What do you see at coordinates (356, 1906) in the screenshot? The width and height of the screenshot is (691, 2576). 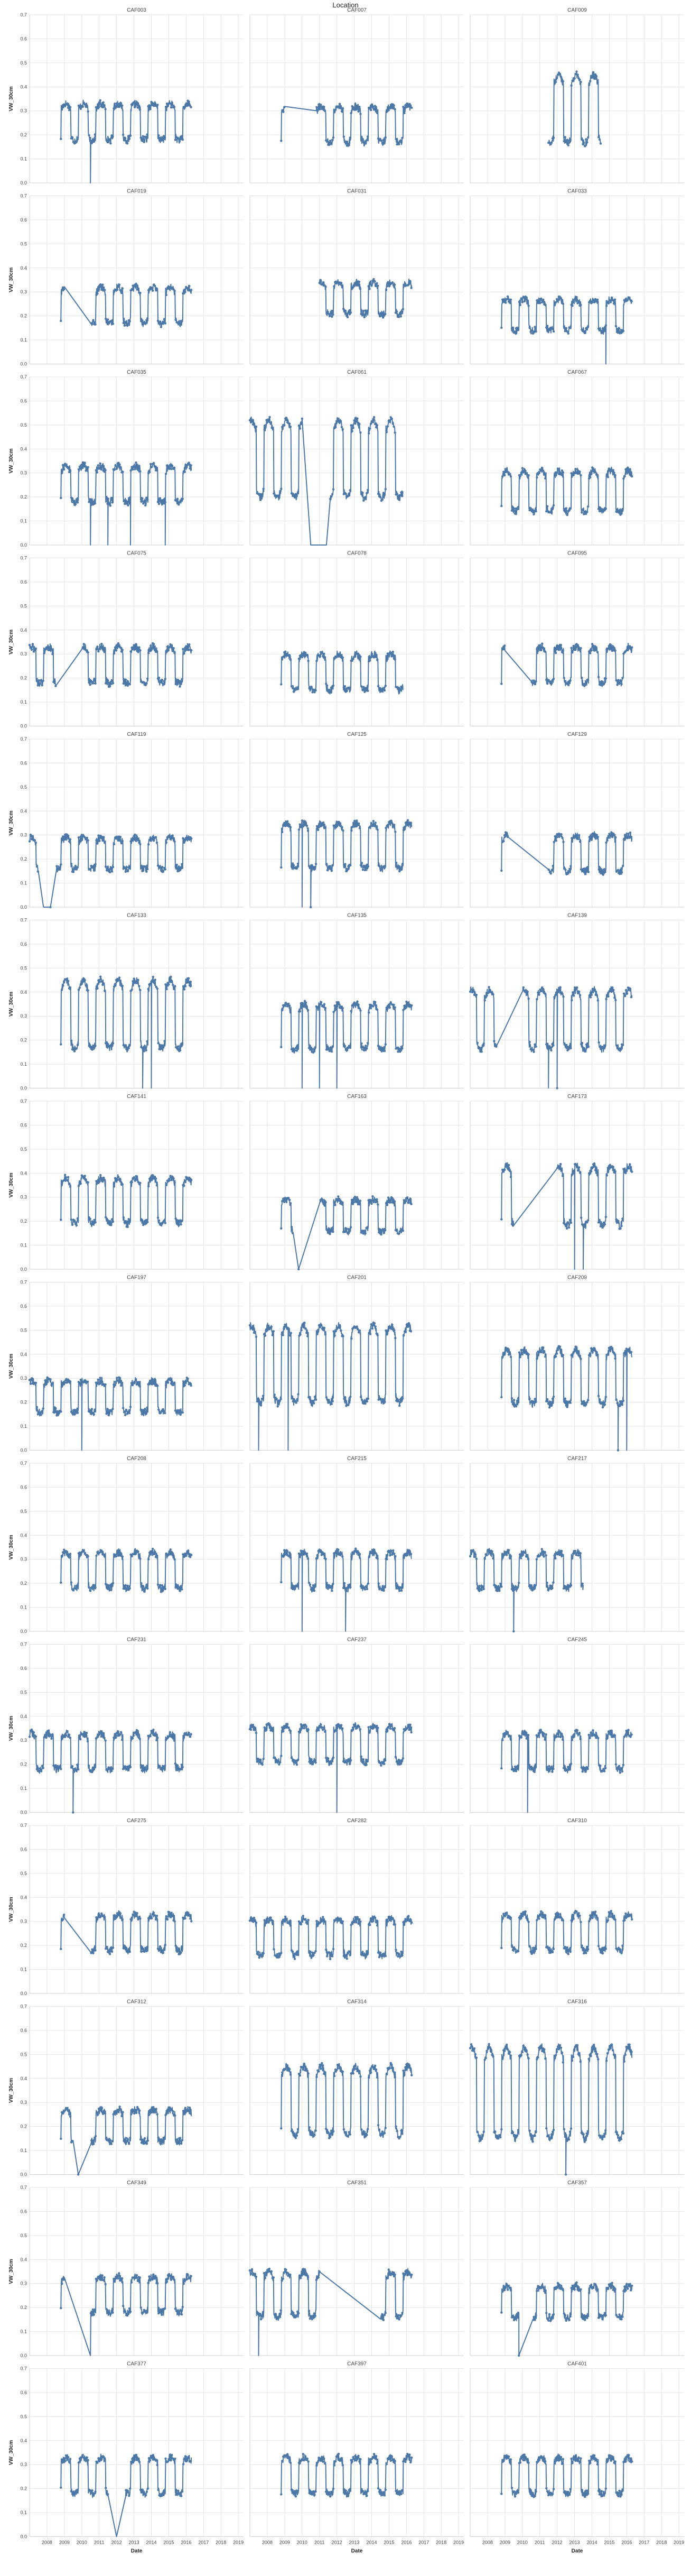 I see `facet-panel-caf282: CAF282` at bounding box center [356, 1906].